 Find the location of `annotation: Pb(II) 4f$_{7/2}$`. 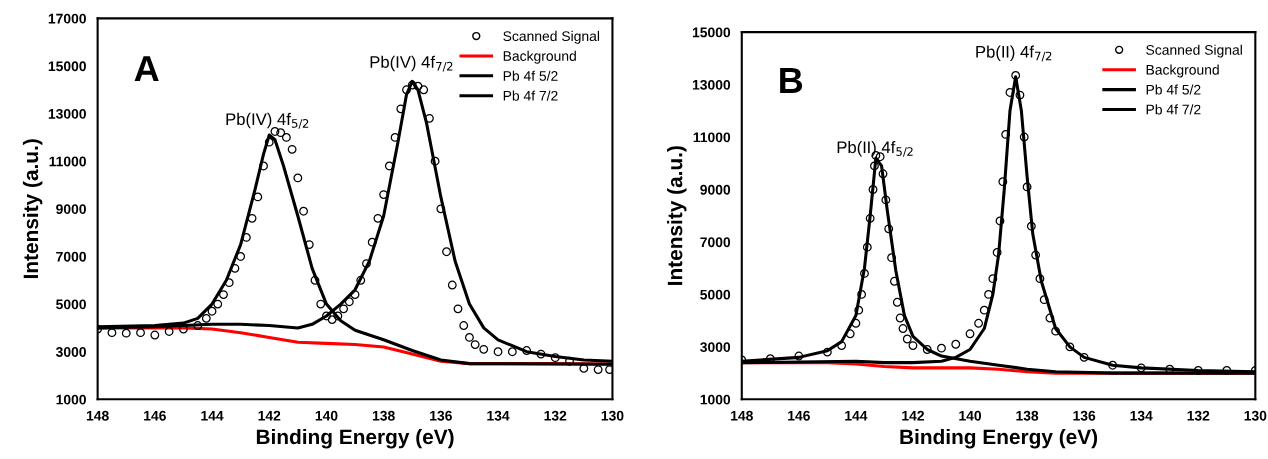

annotation: Pb(II) 4f$_{7/2}$ is located at coordinates (1014, 53).